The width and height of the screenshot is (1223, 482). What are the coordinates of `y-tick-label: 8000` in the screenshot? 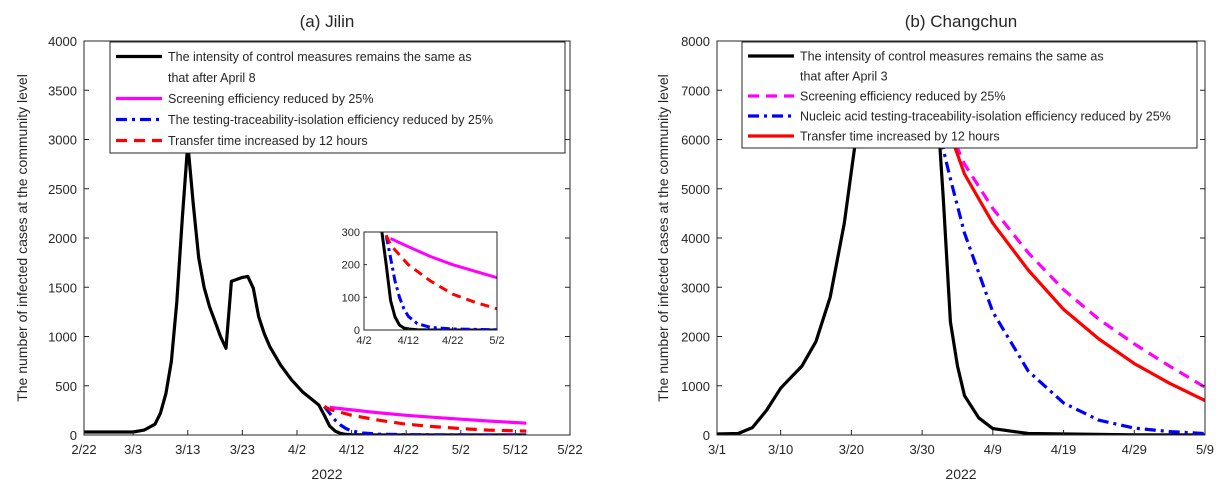 It's located at (695, 41).